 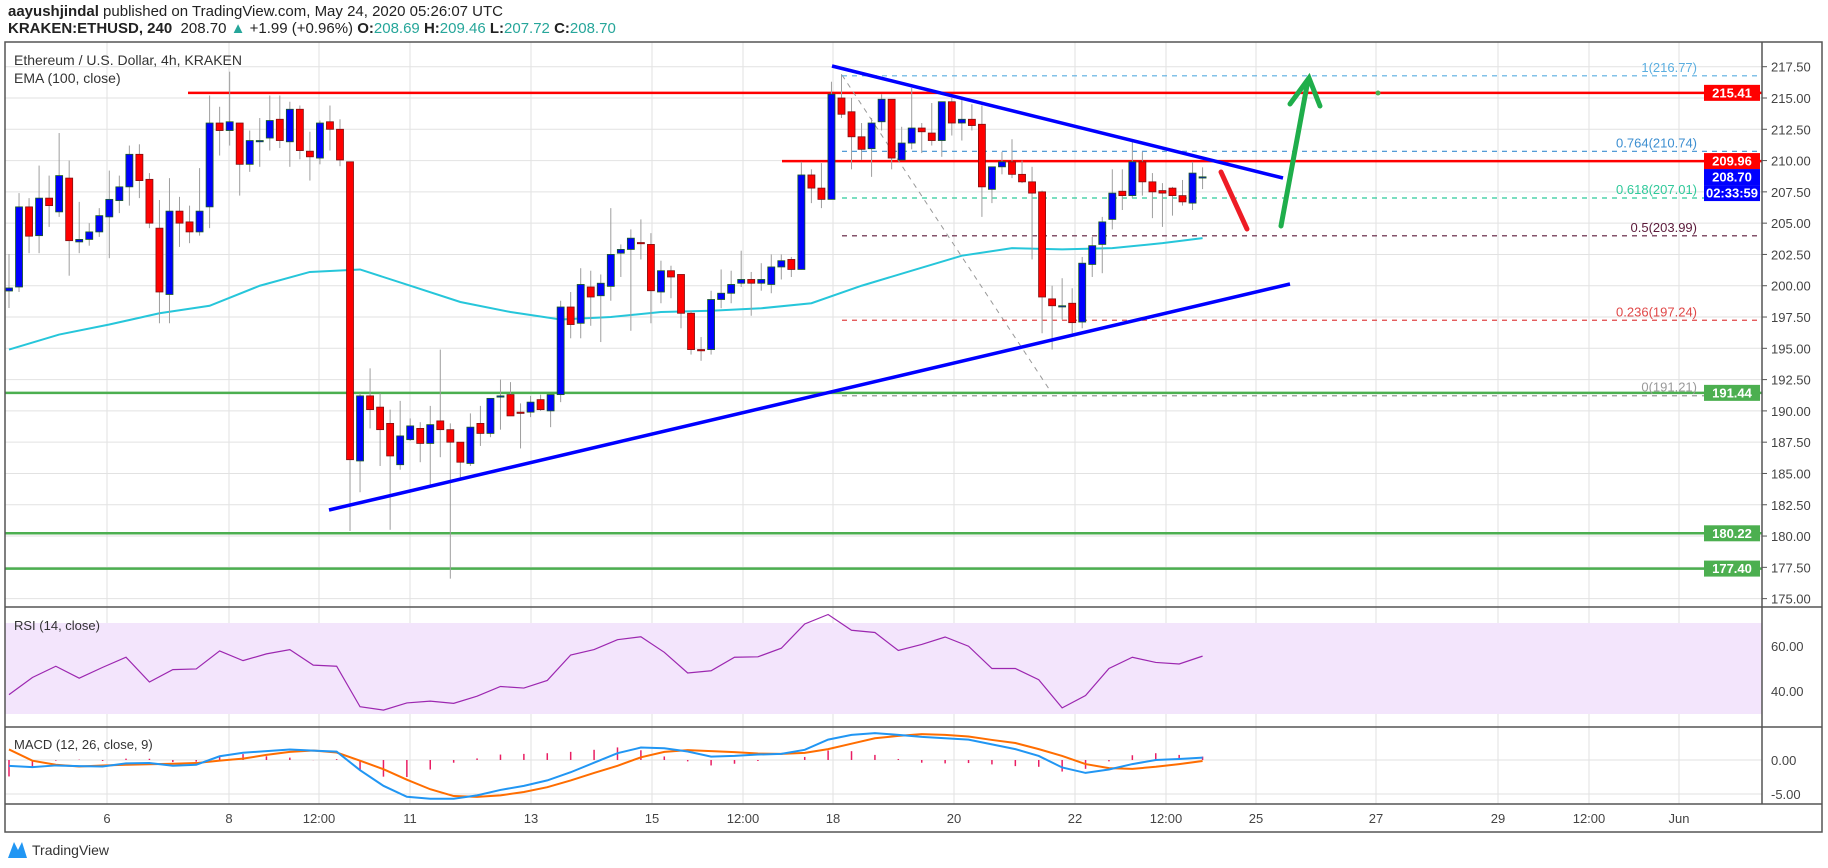 I want to click on fib-level-label: 0.236(197.24), so click(x=1656, y=311).